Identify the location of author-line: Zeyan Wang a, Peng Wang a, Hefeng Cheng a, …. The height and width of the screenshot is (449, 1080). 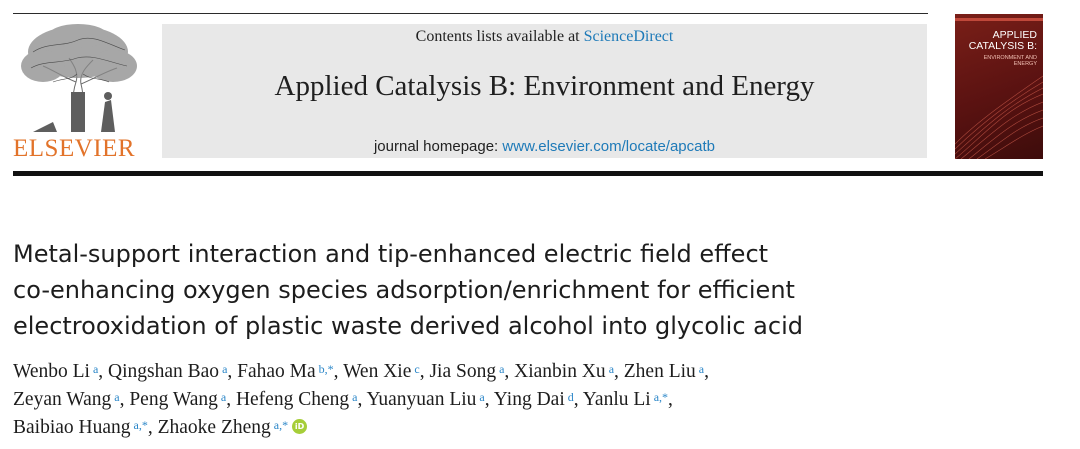
(343, 399).